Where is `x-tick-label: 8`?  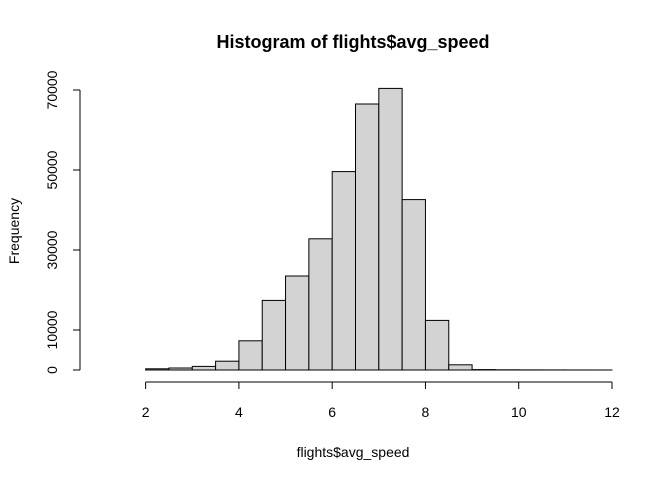 x-tick-label: 8 is located at coordinates (426, 412).